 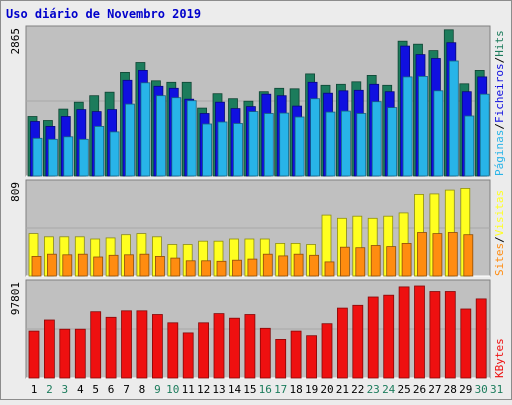 What do you see at coordinates (238, 150) in the screenshot?
I see `bar-páginas-day-14` at bounding box center [238, 150].